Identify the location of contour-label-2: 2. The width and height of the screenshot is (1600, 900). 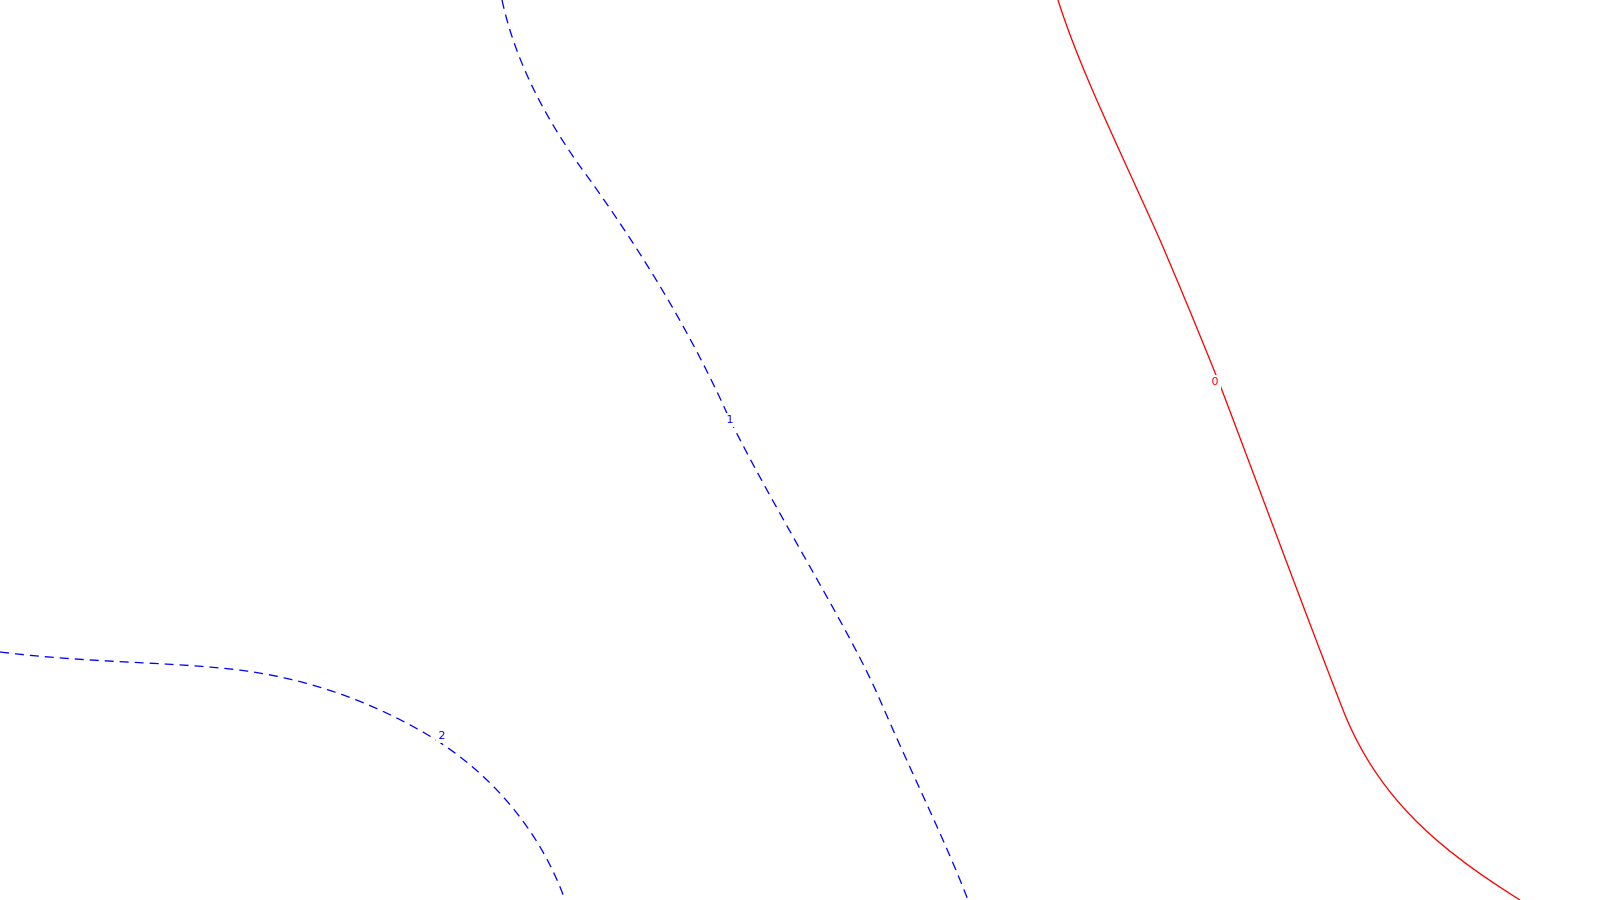
(442, 735).